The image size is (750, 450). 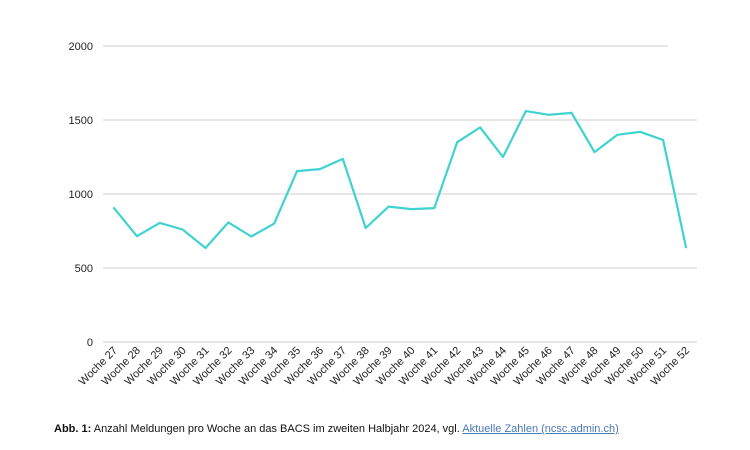 What do you see at coordinates (73, 429) in the screenshot?
I see `caption-label: Abb. 1:` at bounding box center [73, 429].